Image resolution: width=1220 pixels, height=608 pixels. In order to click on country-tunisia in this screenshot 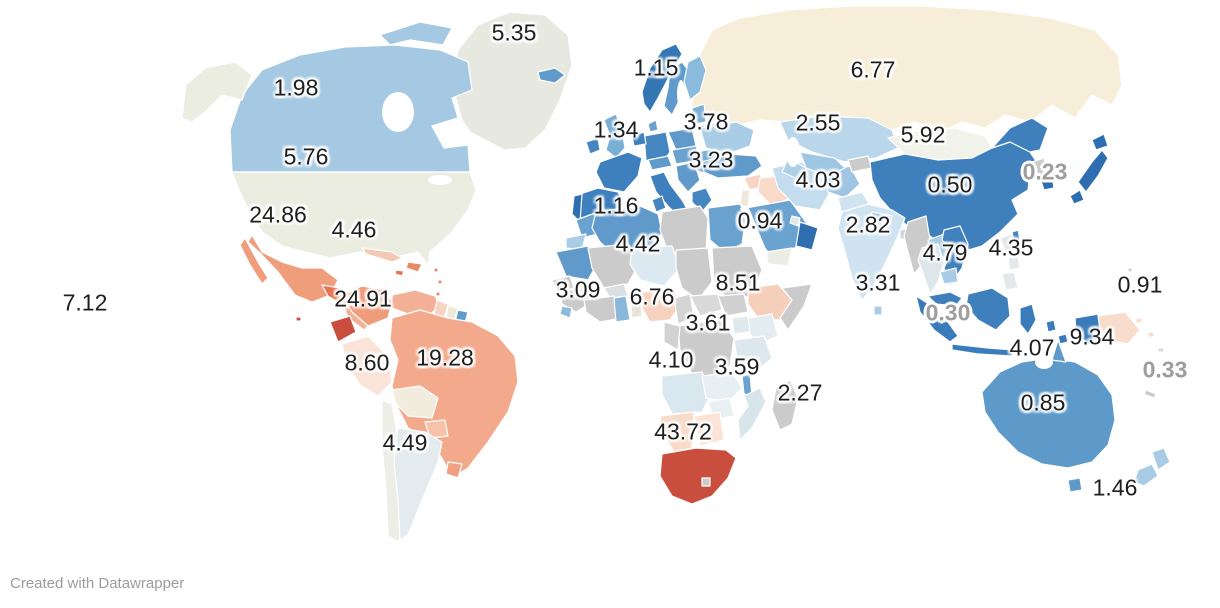, I will do `click(659, 204)`.